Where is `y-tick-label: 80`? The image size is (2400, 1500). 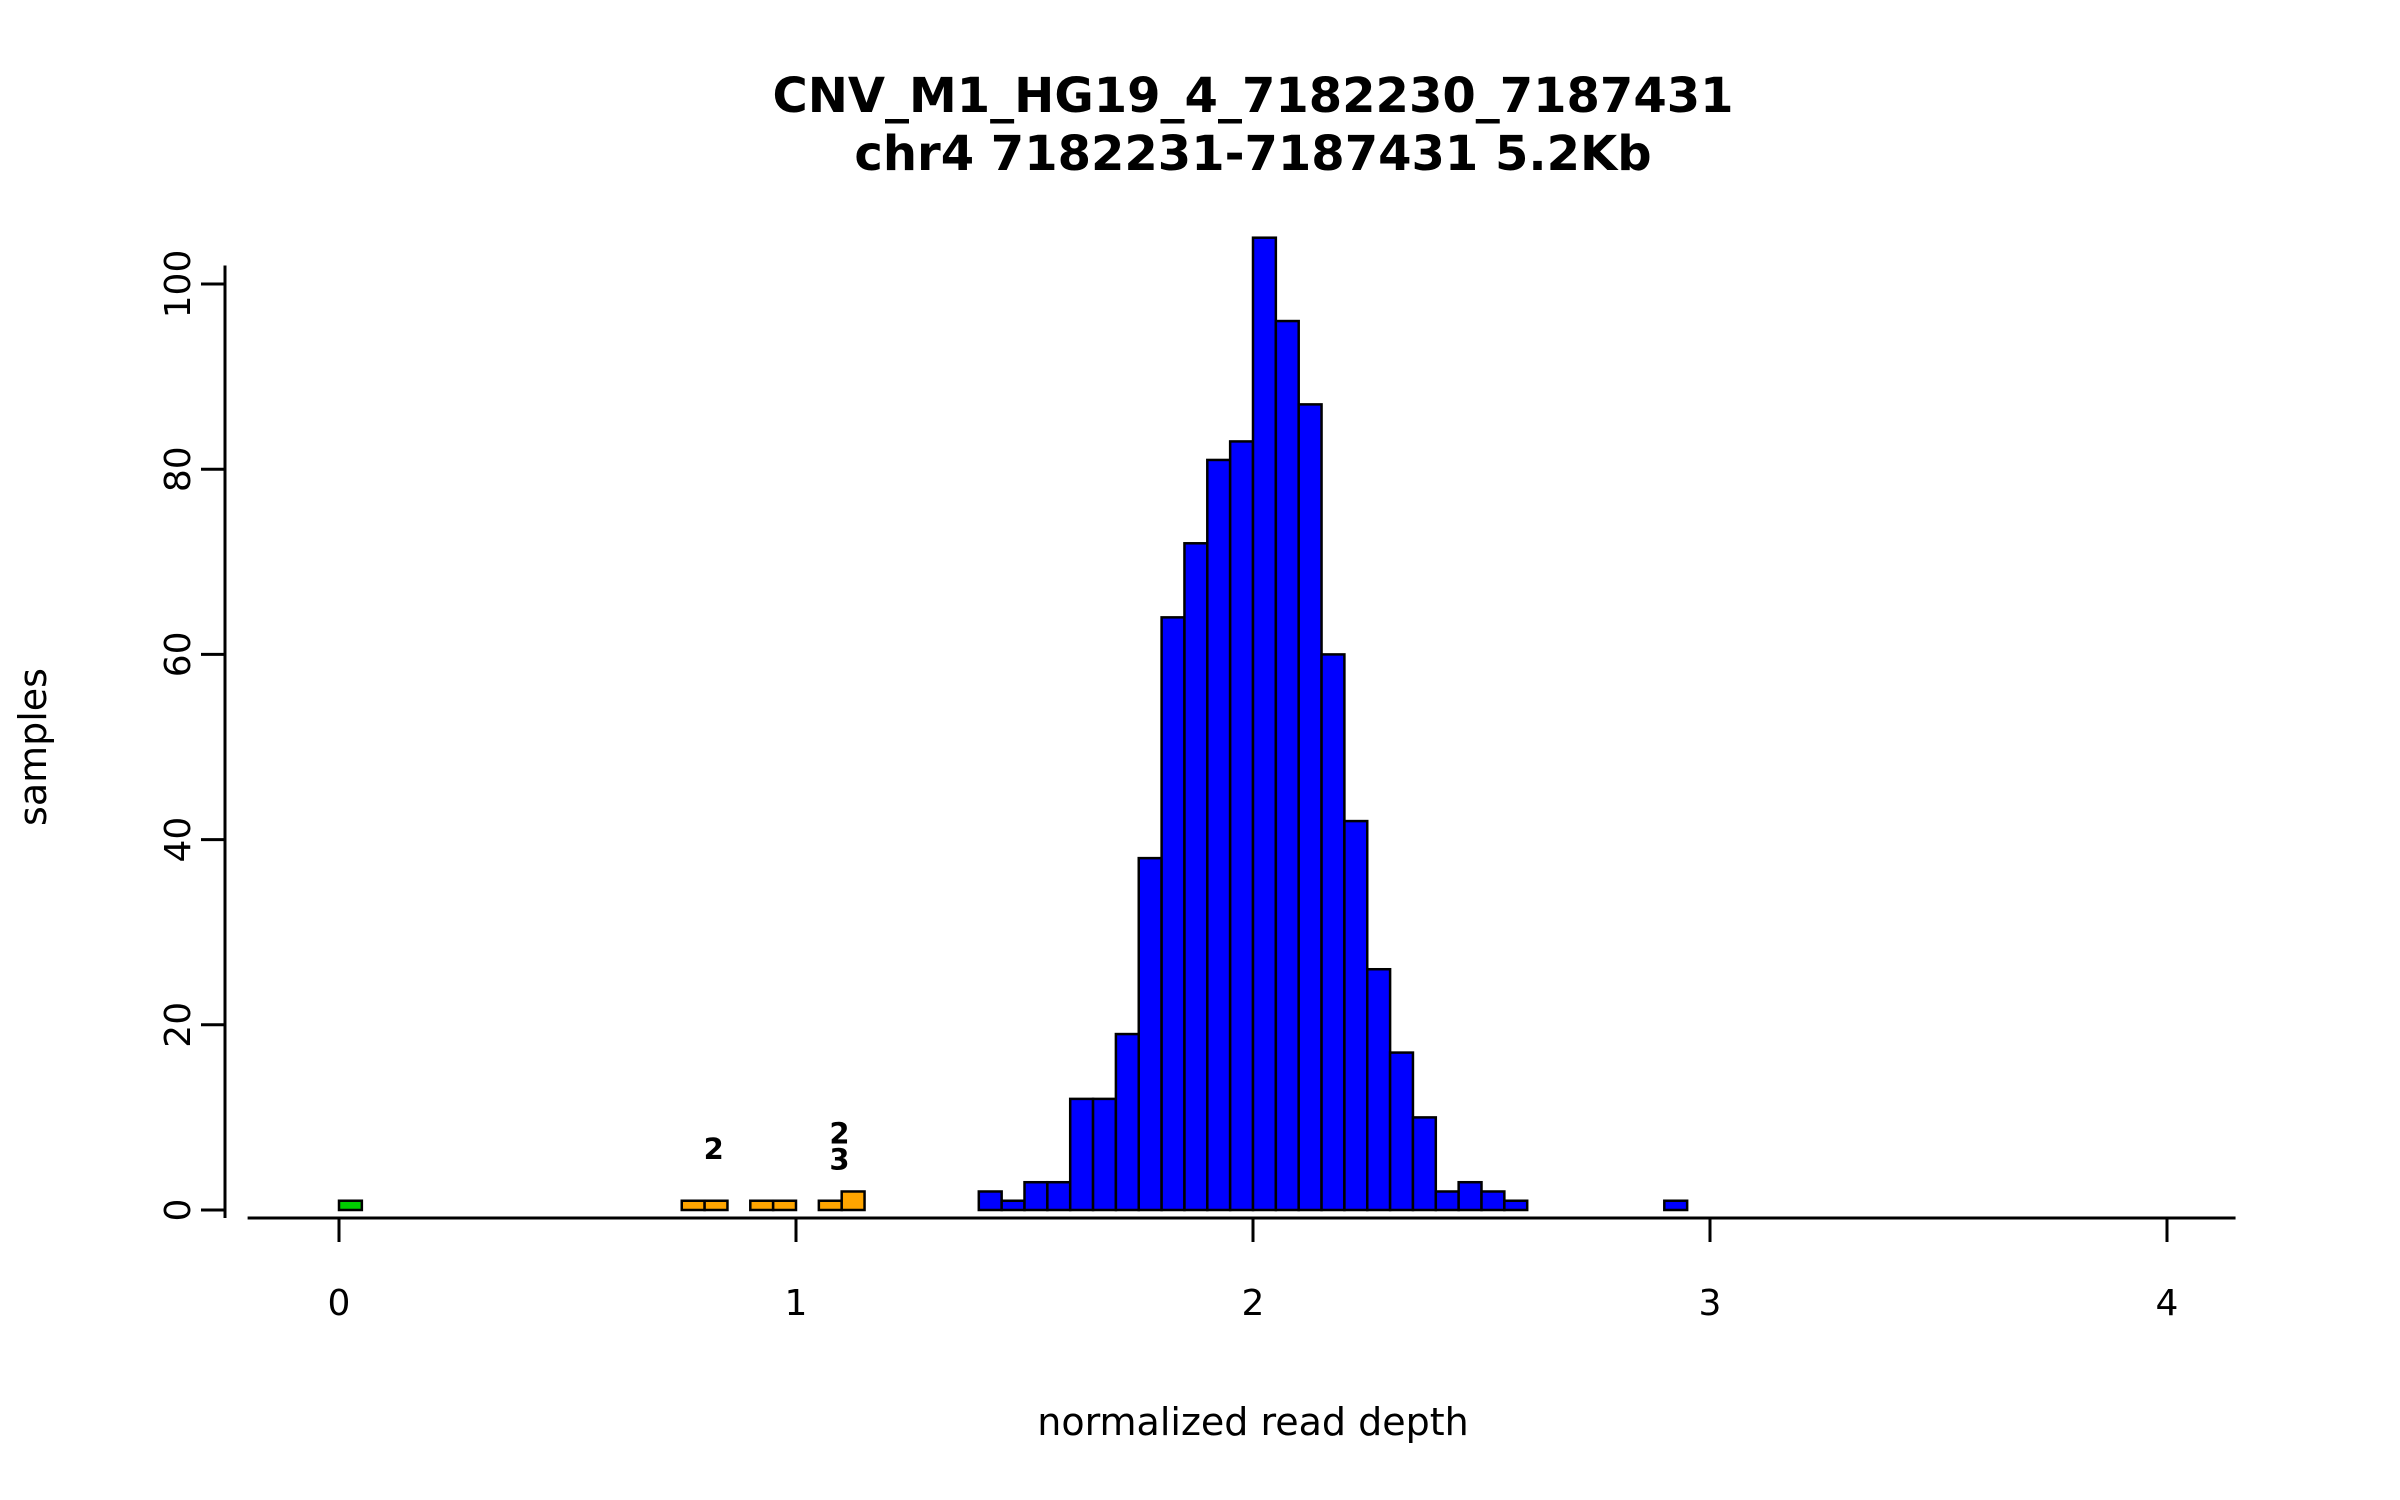 y-tick-label: 80 is located at coordinates (178, 469).